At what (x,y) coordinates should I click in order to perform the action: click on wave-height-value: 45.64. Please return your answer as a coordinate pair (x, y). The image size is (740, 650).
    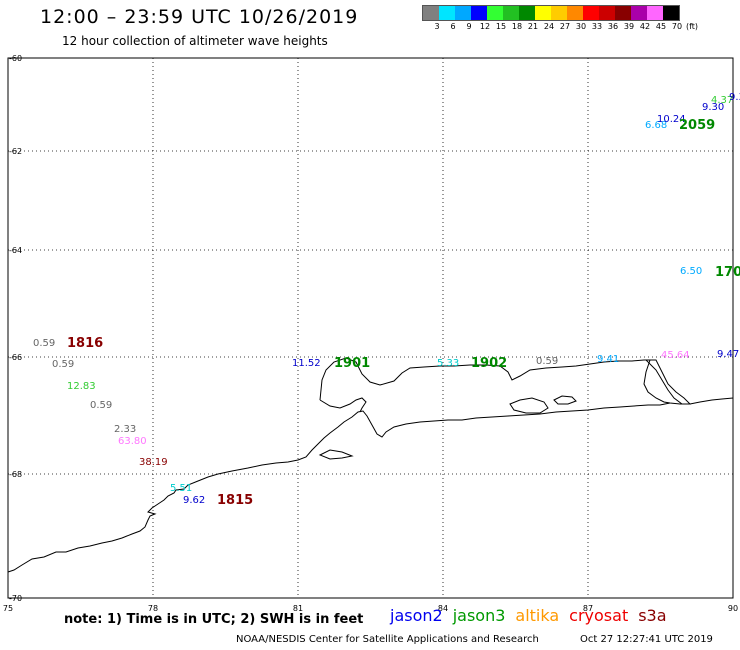
    Looking at the image, I should click on (675, 355).